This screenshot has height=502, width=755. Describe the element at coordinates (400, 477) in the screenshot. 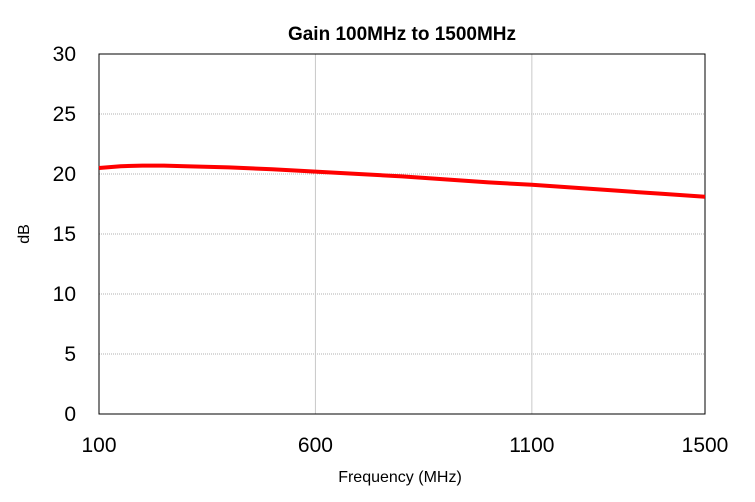

I see `x-axis-label: Frequency (MHz)` at that location.